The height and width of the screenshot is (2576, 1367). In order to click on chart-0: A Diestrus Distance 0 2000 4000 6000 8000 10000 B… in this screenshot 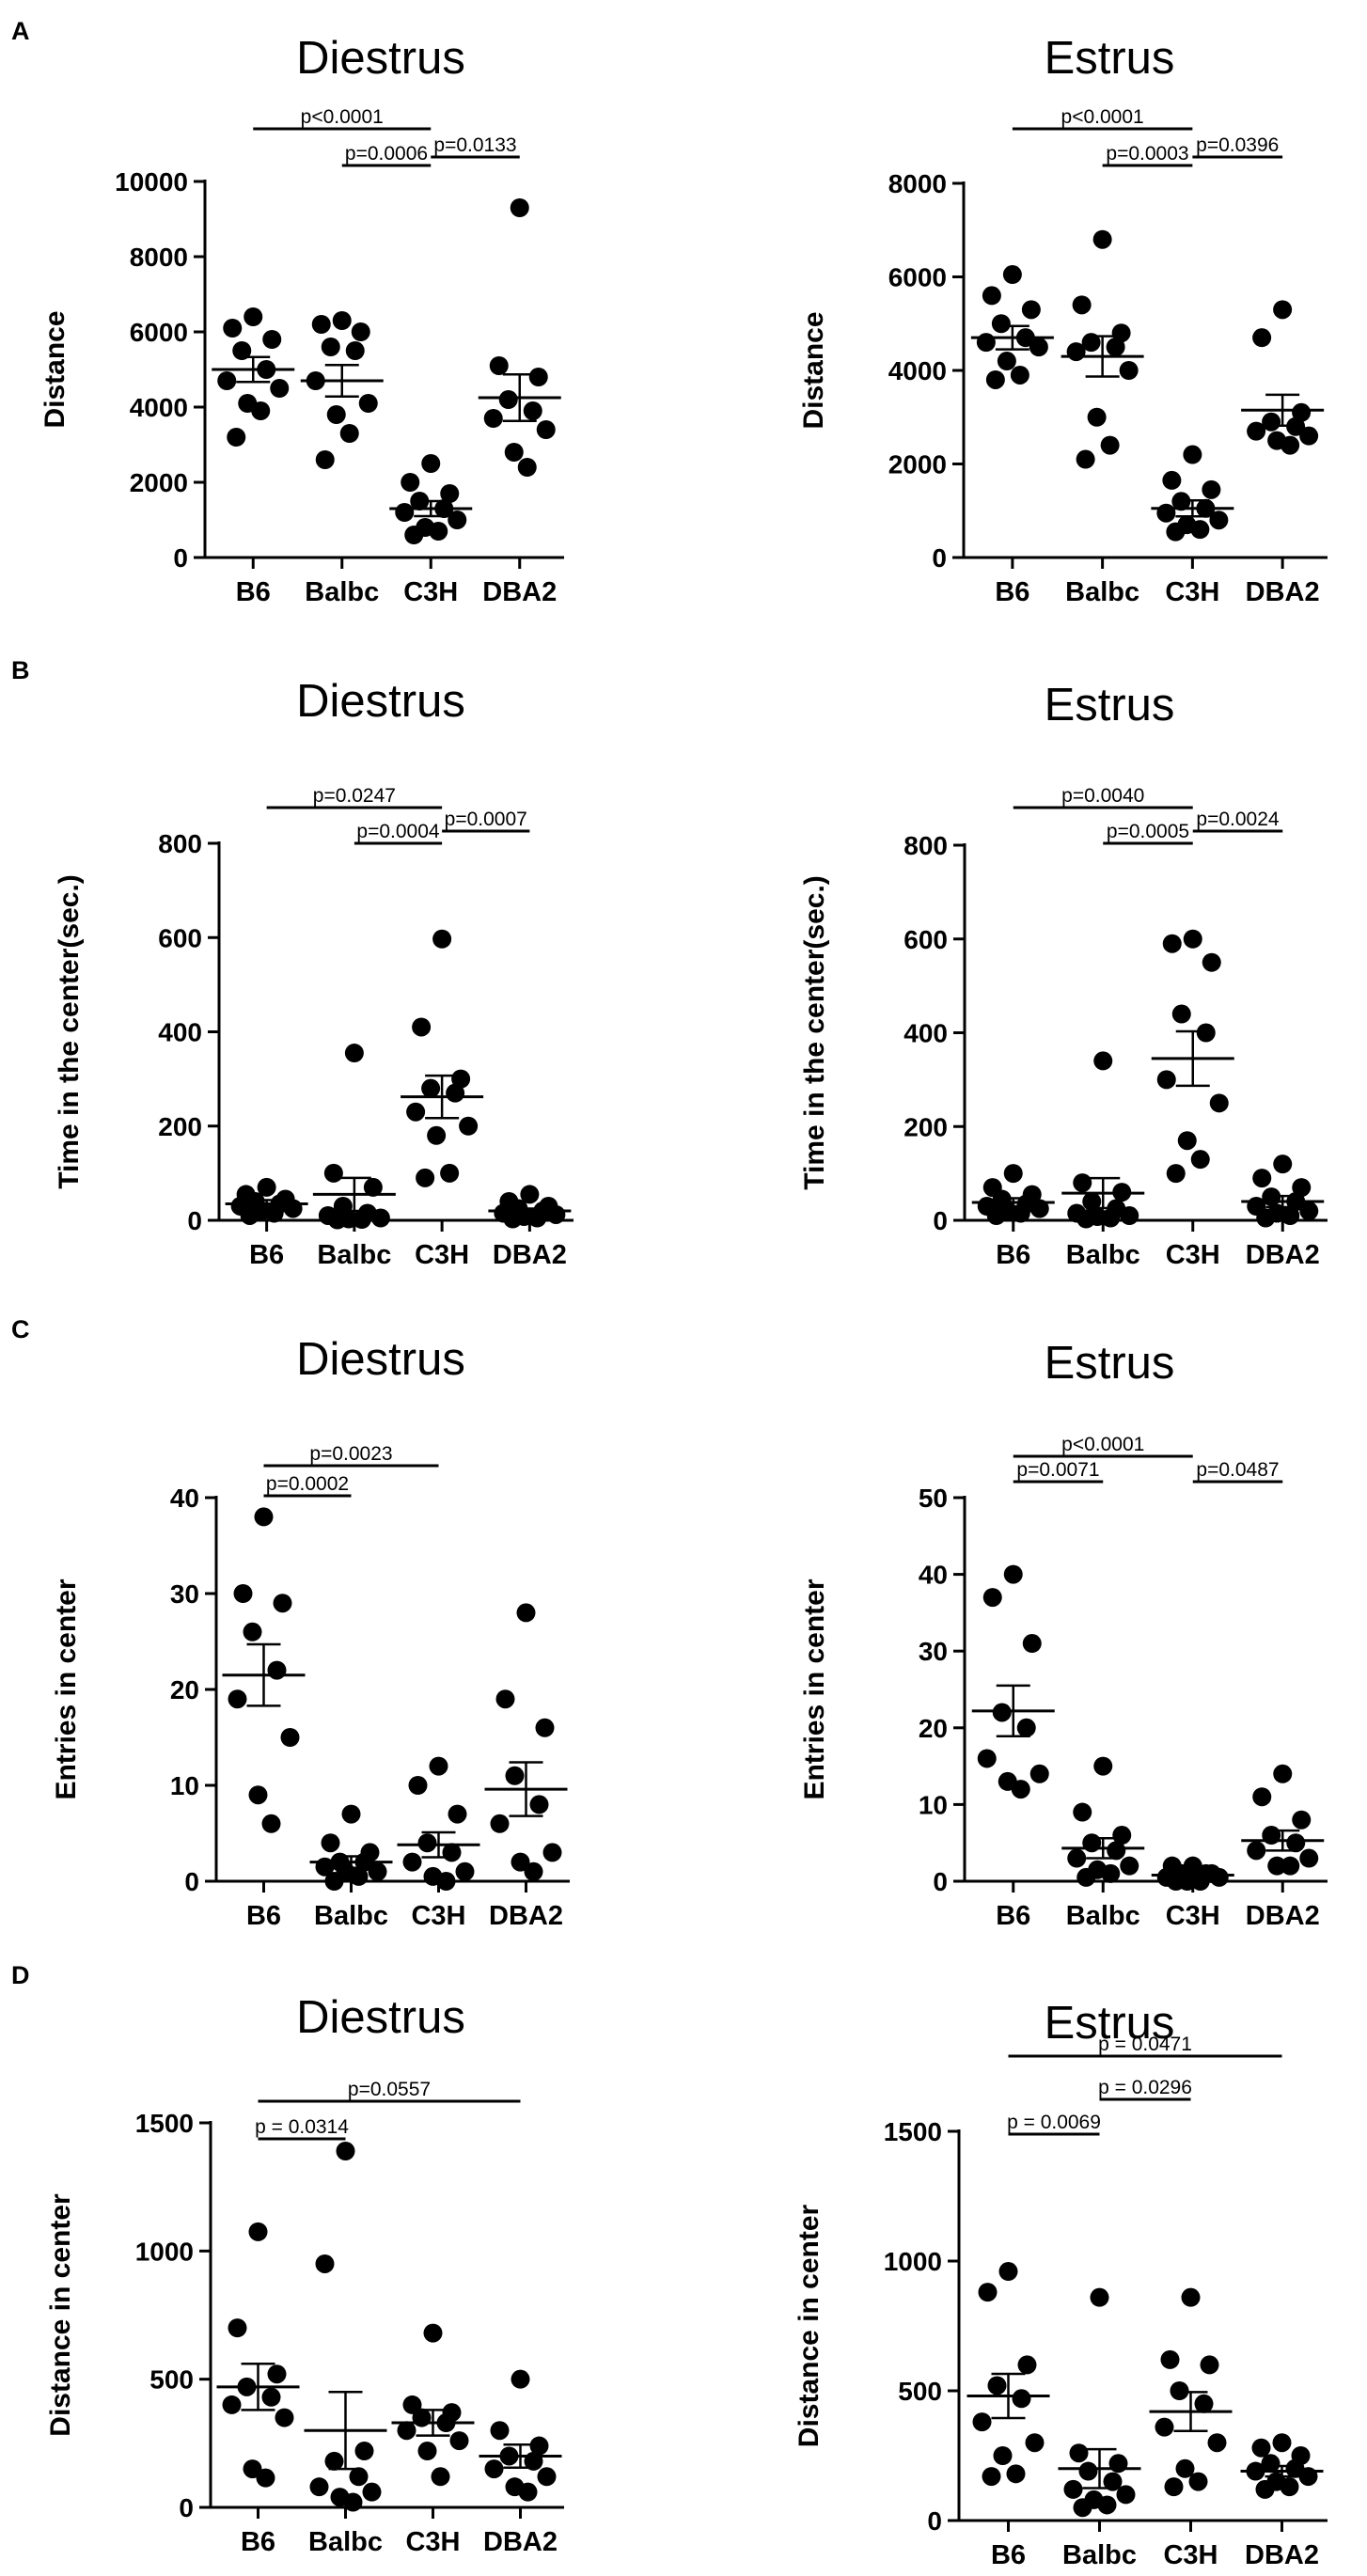, I will do `click(287, 312)`.